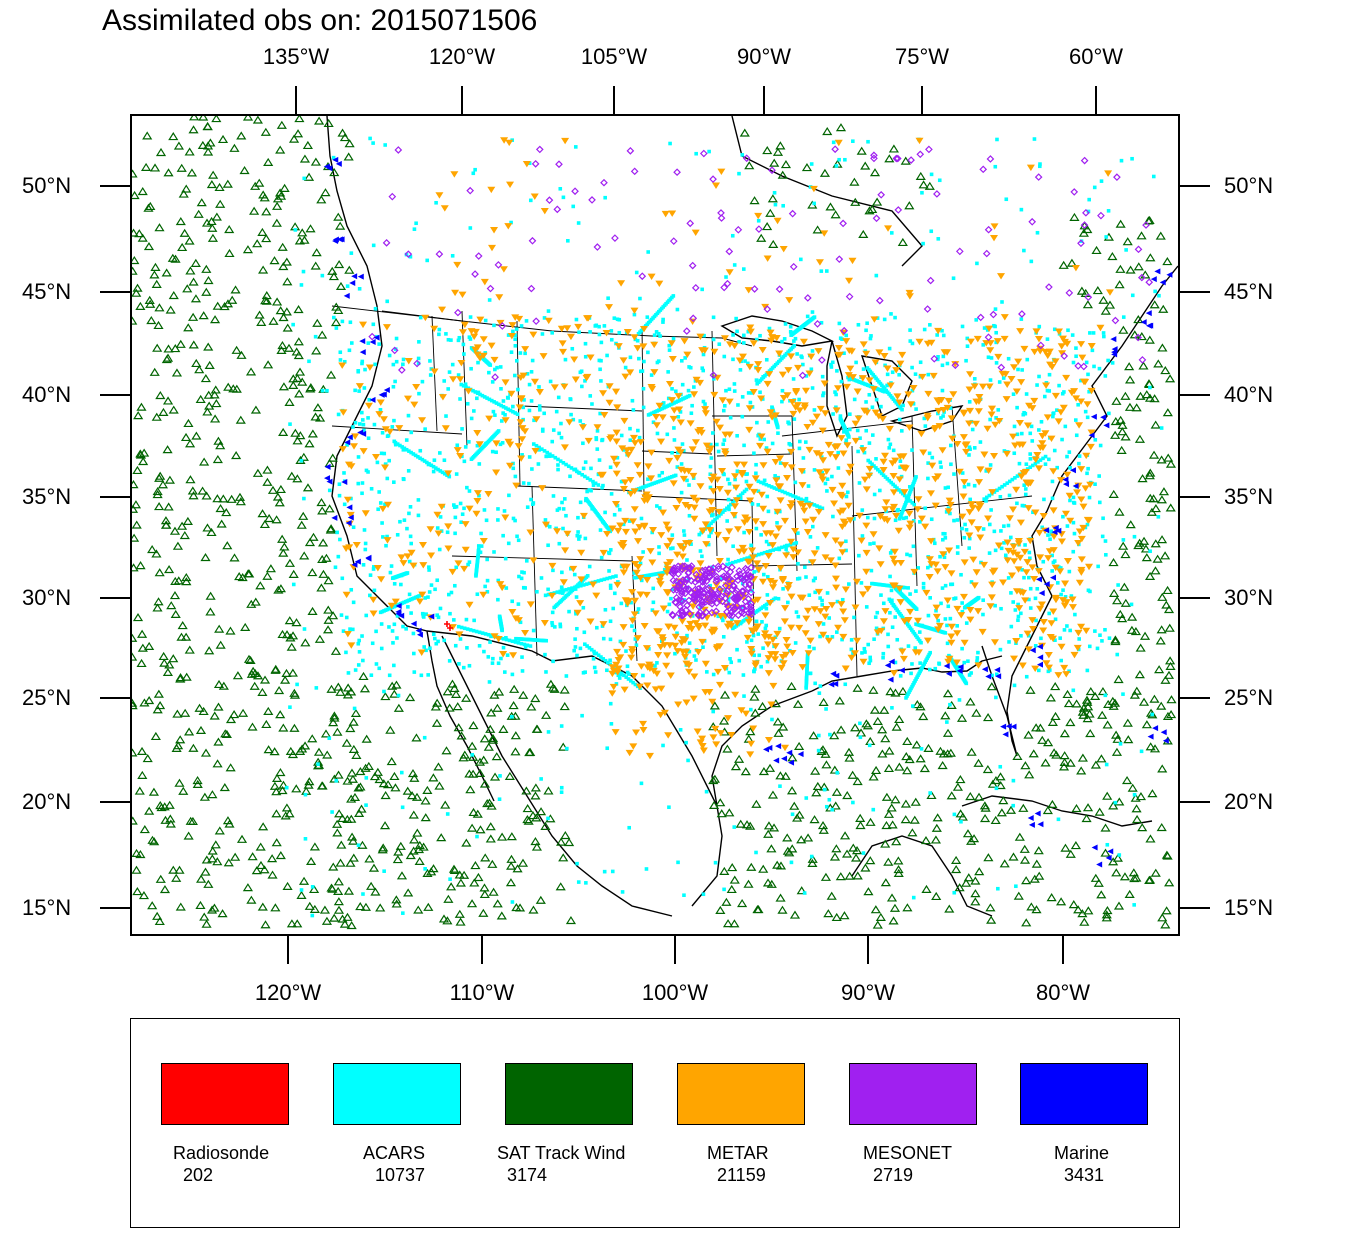  I want to click on state-border, so click(957, 476).